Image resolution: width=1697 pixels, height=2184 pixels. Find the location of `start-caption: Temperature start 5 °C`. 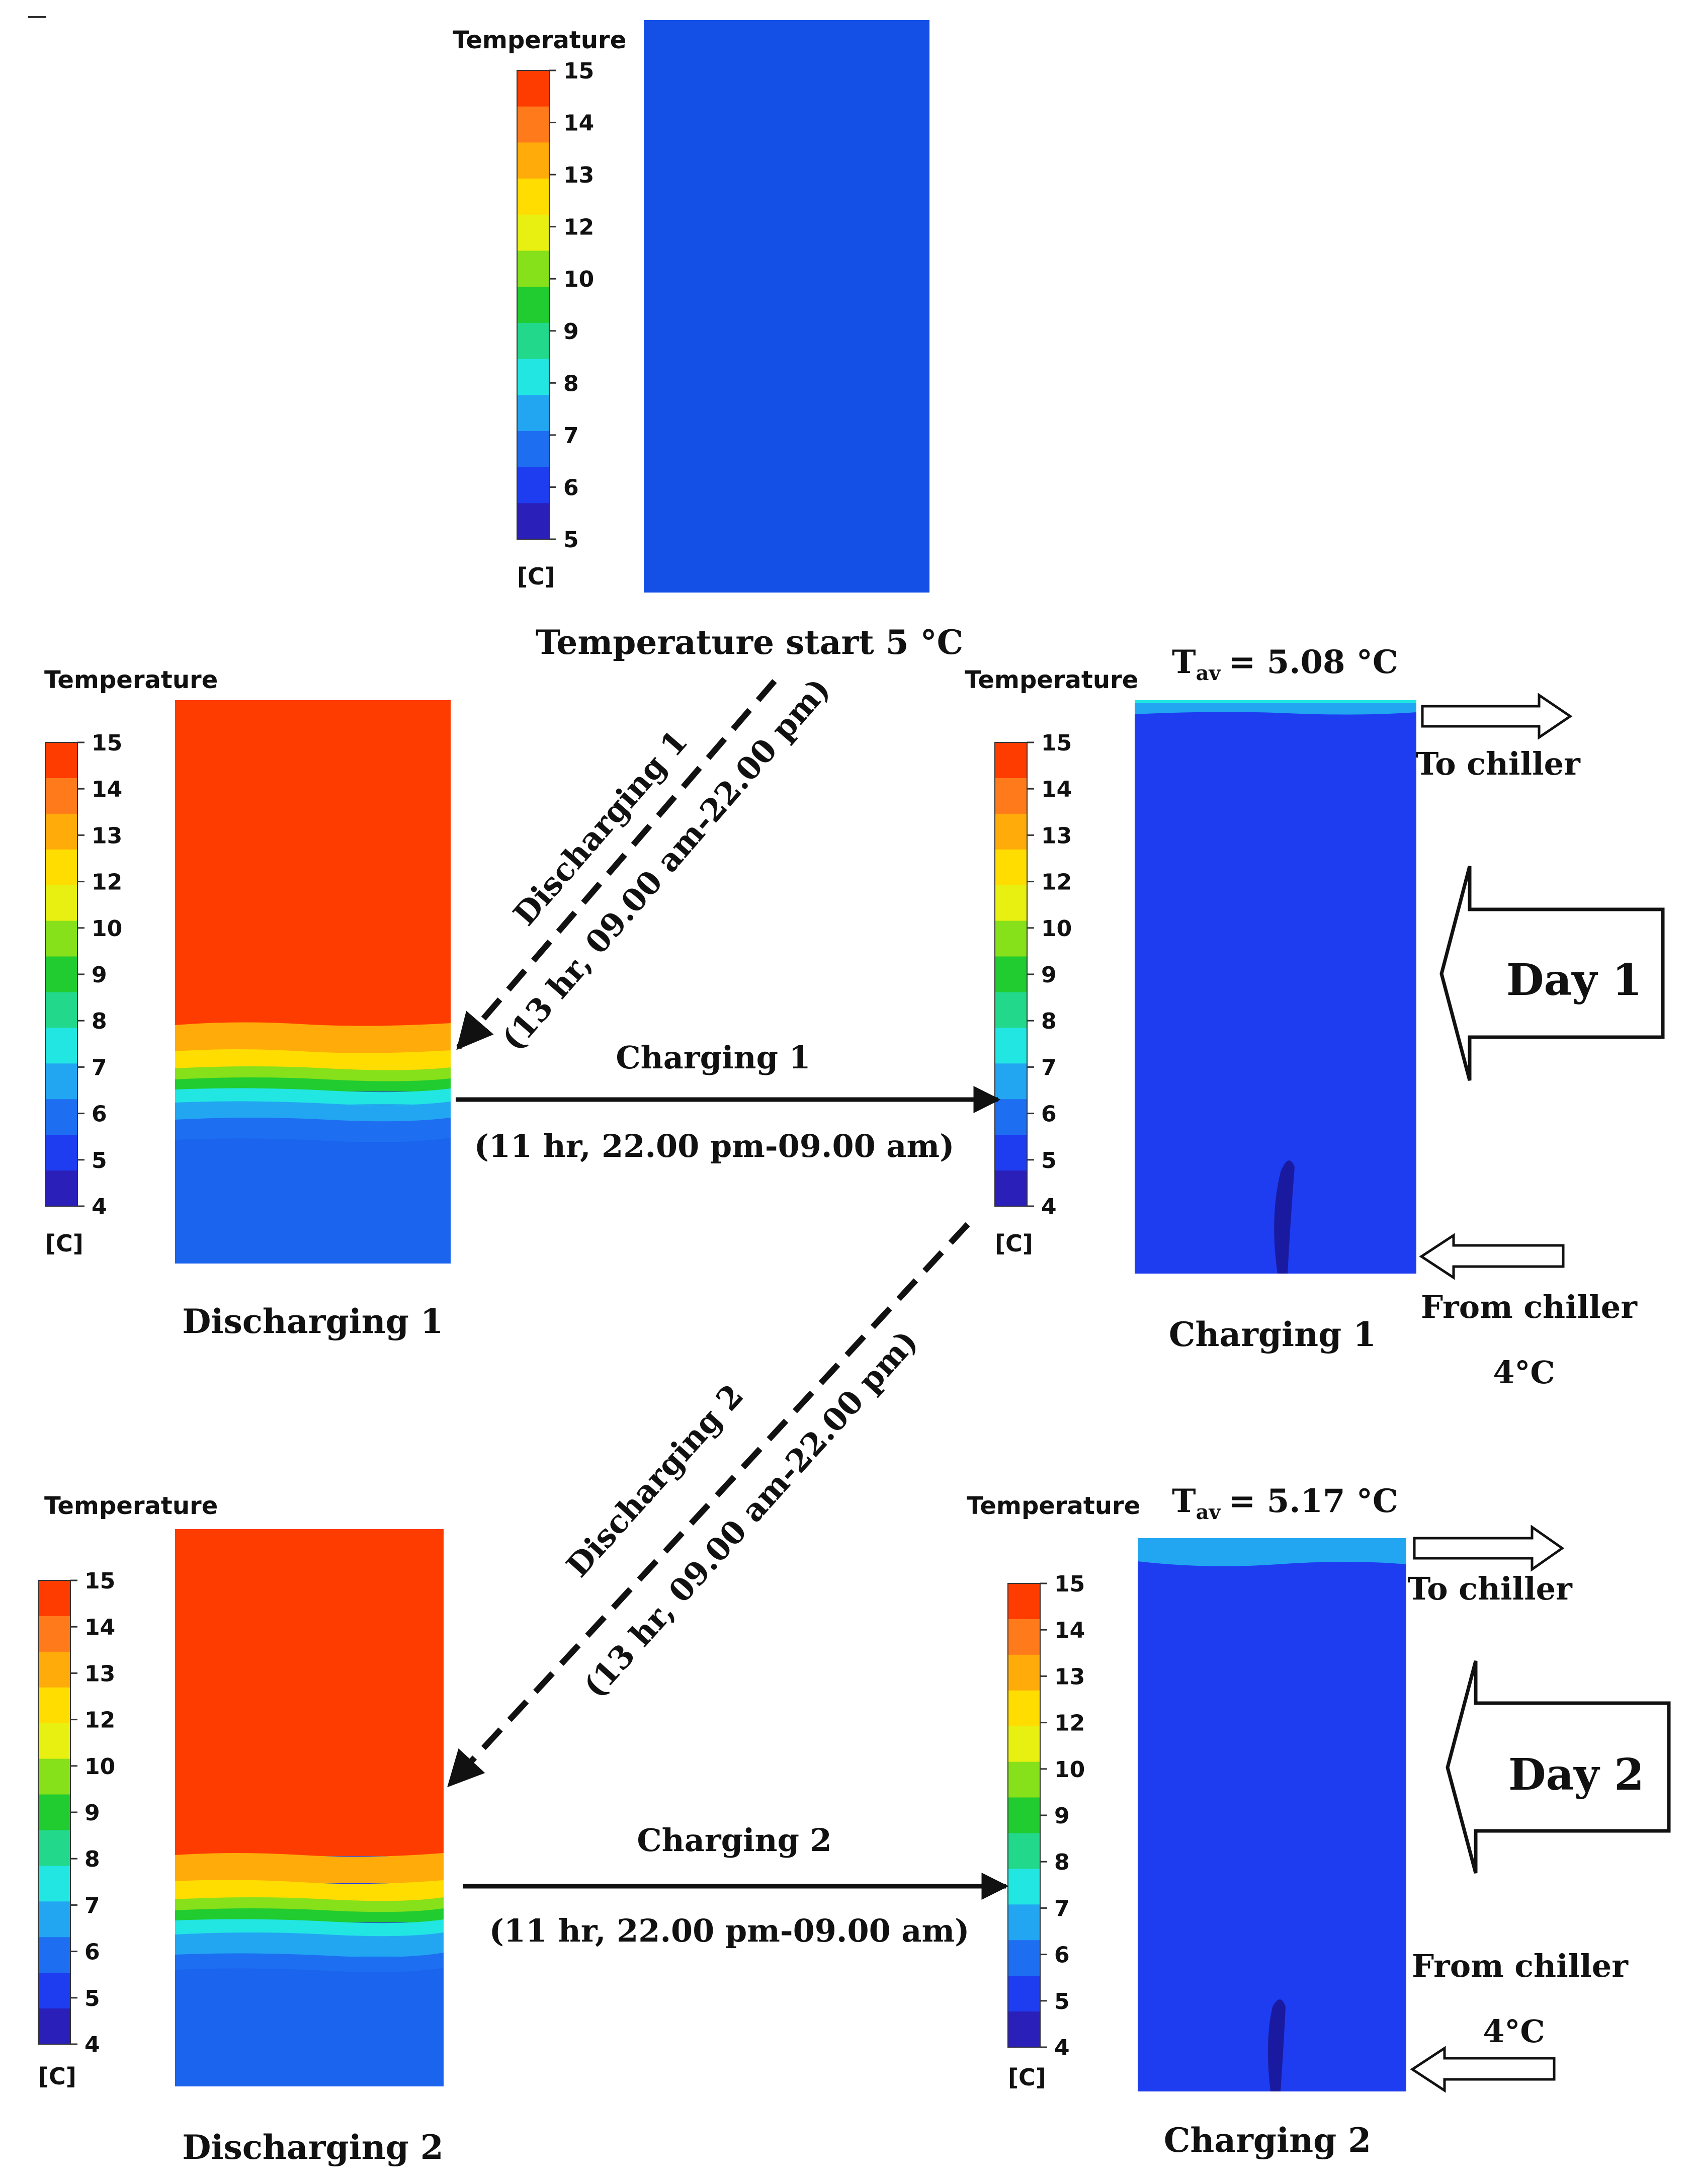

start-caption: Temperature start 5 °C is located at coordinates (749, 642).